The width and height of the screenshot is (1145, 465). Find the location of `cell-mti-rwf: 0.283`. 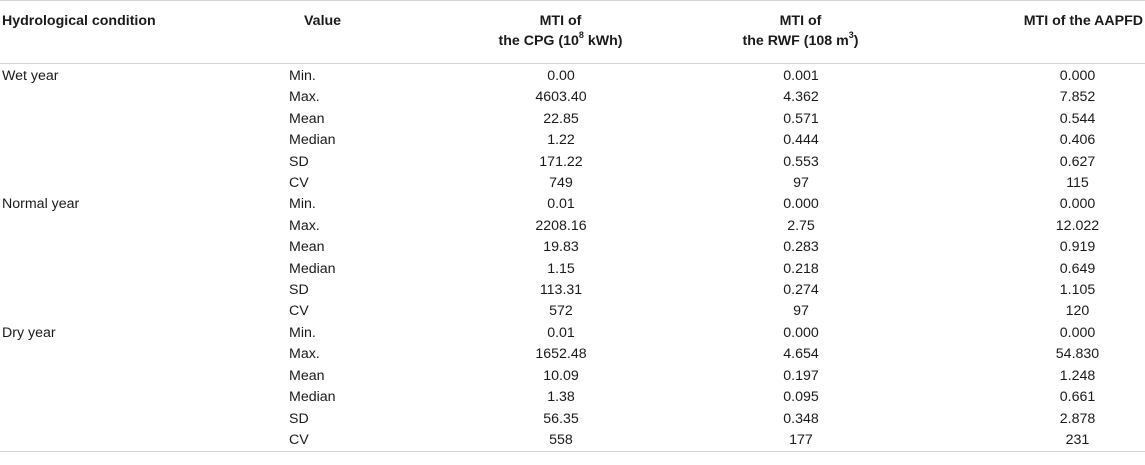

cell-mti-rwf: 0.283 is located at coordinates (801, 247).